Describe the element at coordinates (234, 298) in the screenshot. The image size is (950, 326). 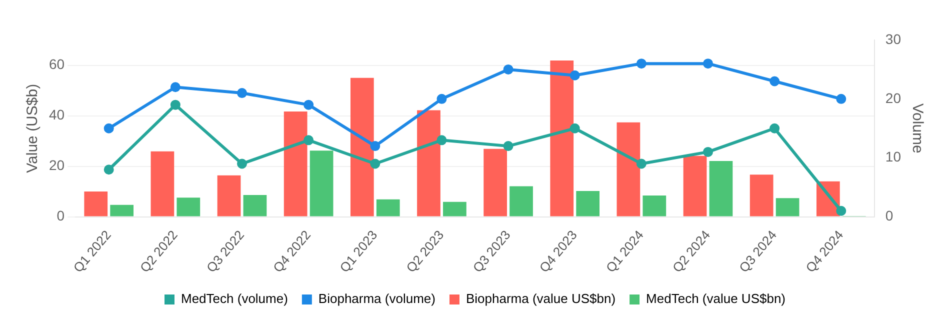
I see `legend-label: MedTech (volume)` at that location.